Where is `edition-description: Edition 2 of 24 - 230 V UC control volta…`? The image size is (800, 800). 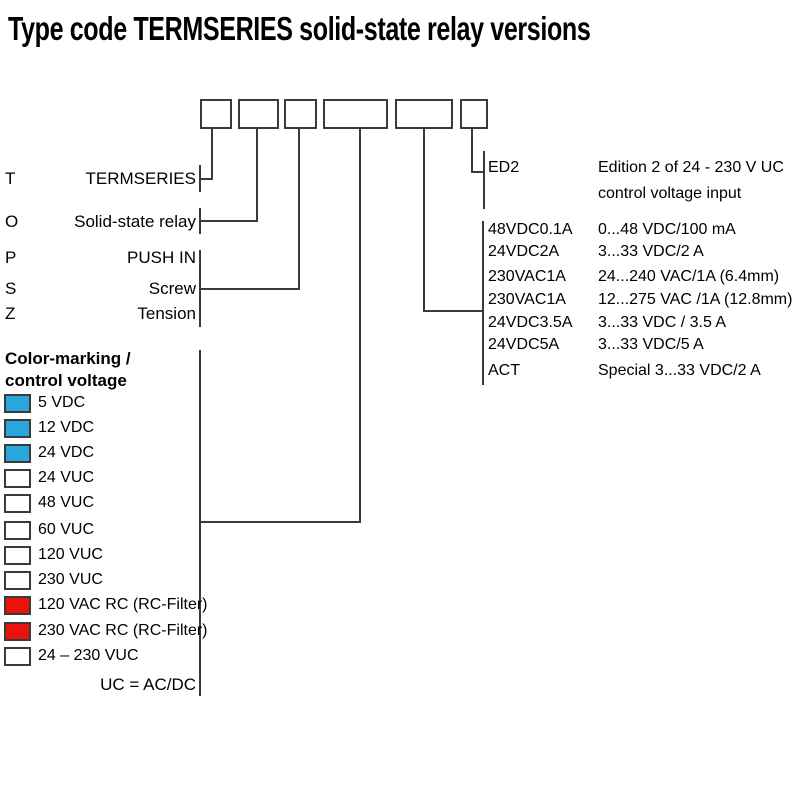 edition-description: Edition 2 of 24 - 230 V UC control volta… is located at coordinates (691, 181).